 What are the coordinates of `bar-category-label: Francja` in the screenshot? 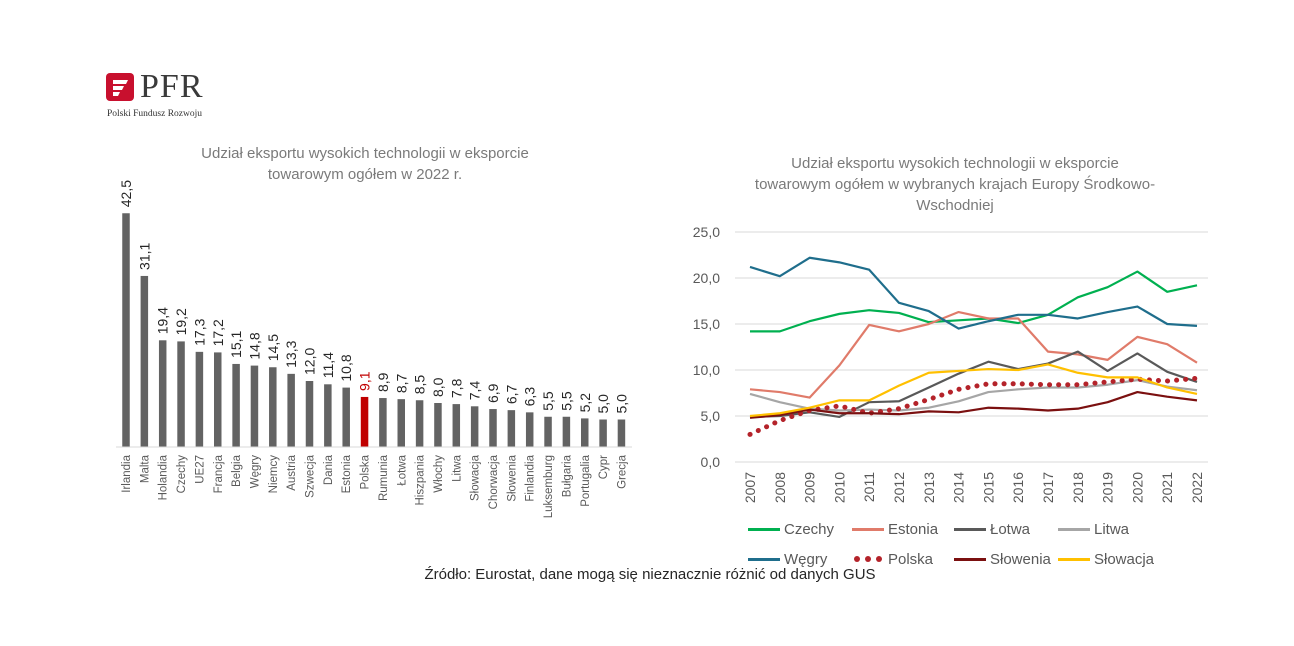 It's located at (219, 473).